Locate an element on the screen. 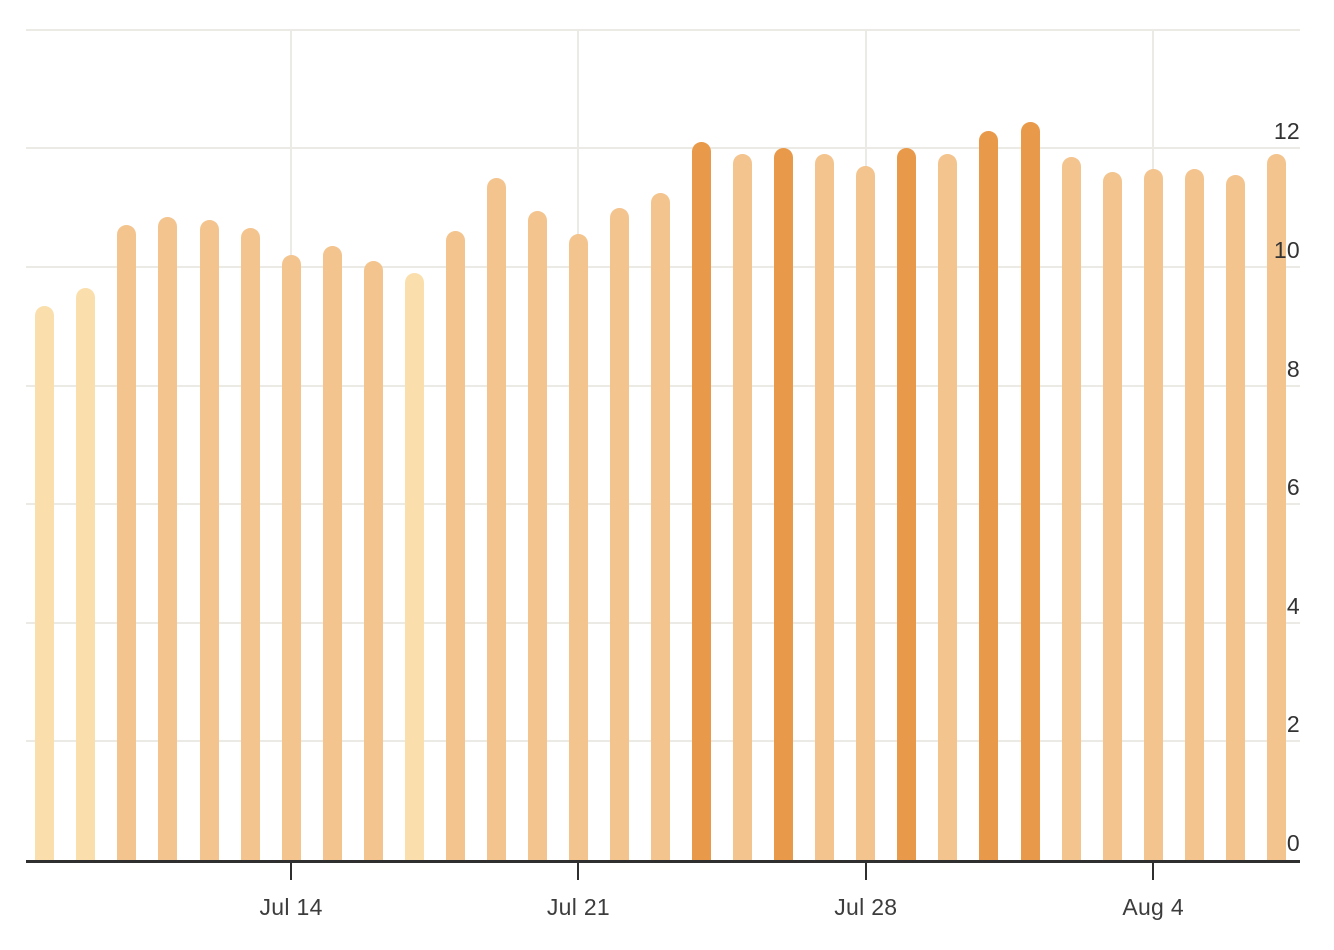  y-axis-tick-label: 4 is located at coordinates (1293, 605).